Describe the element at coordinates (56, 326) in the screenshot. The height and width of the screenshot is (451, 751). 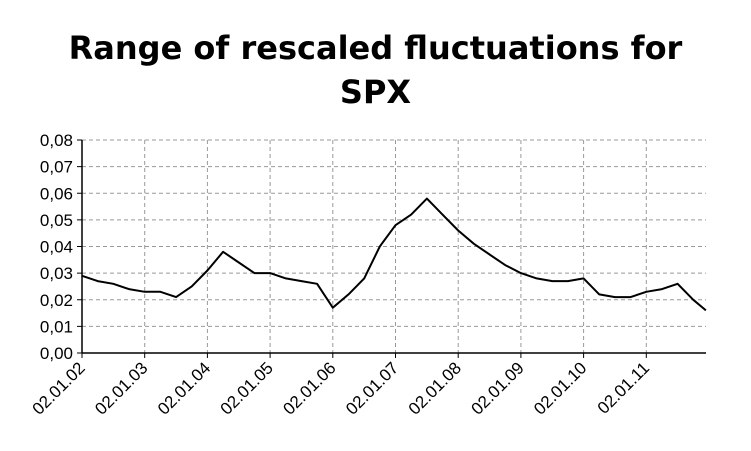
I see `y-tick-label: 0,01` at that location.